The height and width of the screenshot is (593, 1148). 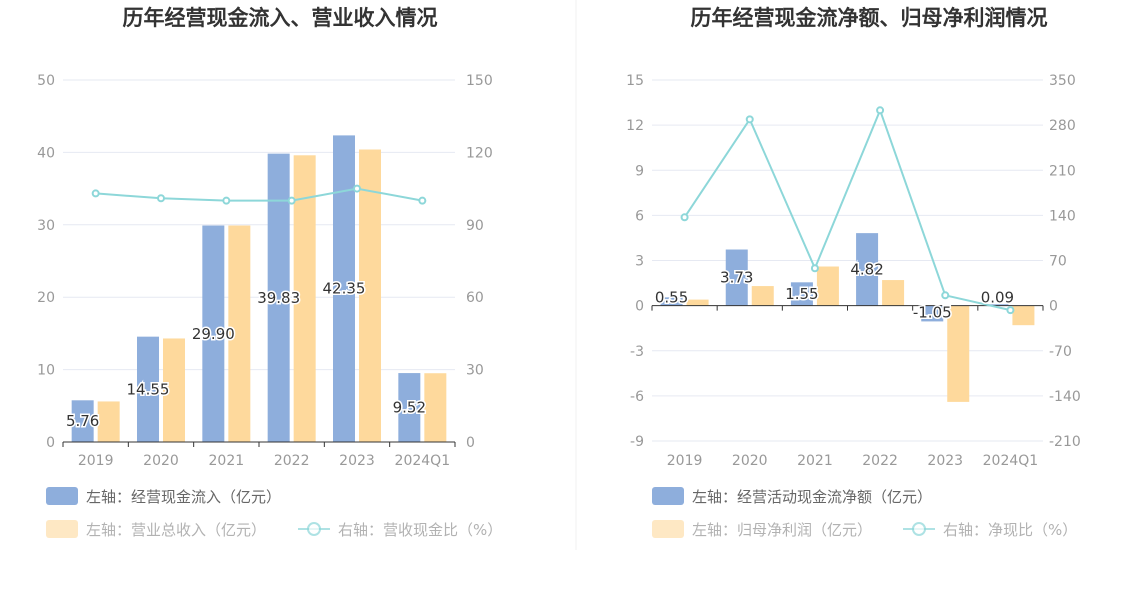 What do you see at coordinates (46, 153) in the screenshot?
I see `left-axis-tick-label: 40` at bounding box center [46, 153].